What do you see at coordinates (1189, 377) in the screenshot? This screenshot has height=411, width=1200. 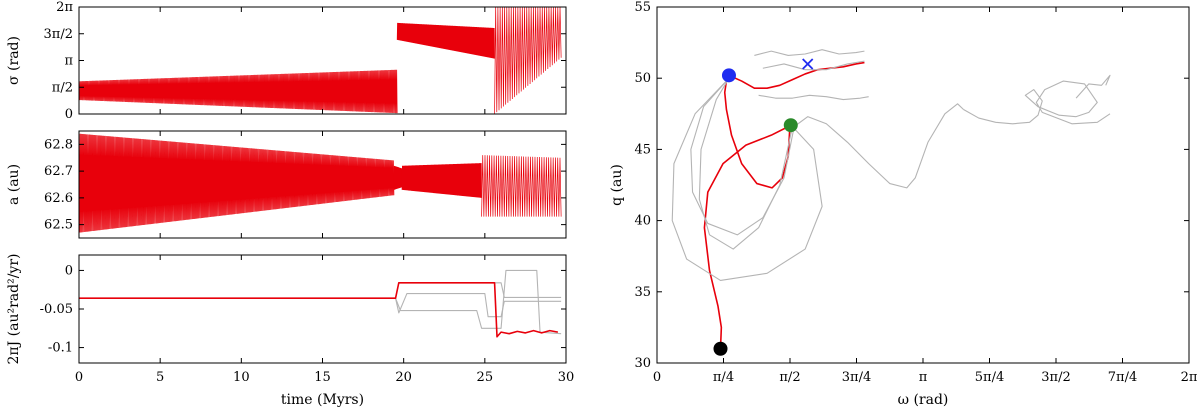 I see `x-tick-label: 2π` at bounding box center [1189, 377].